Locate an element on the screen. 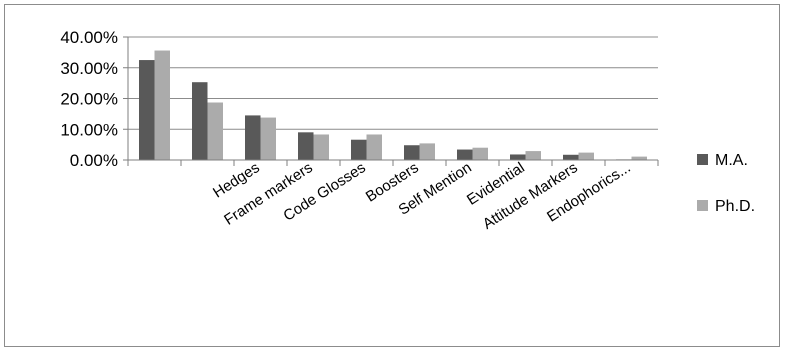  category-label: Frame markers is located at coordinates (268, 194).